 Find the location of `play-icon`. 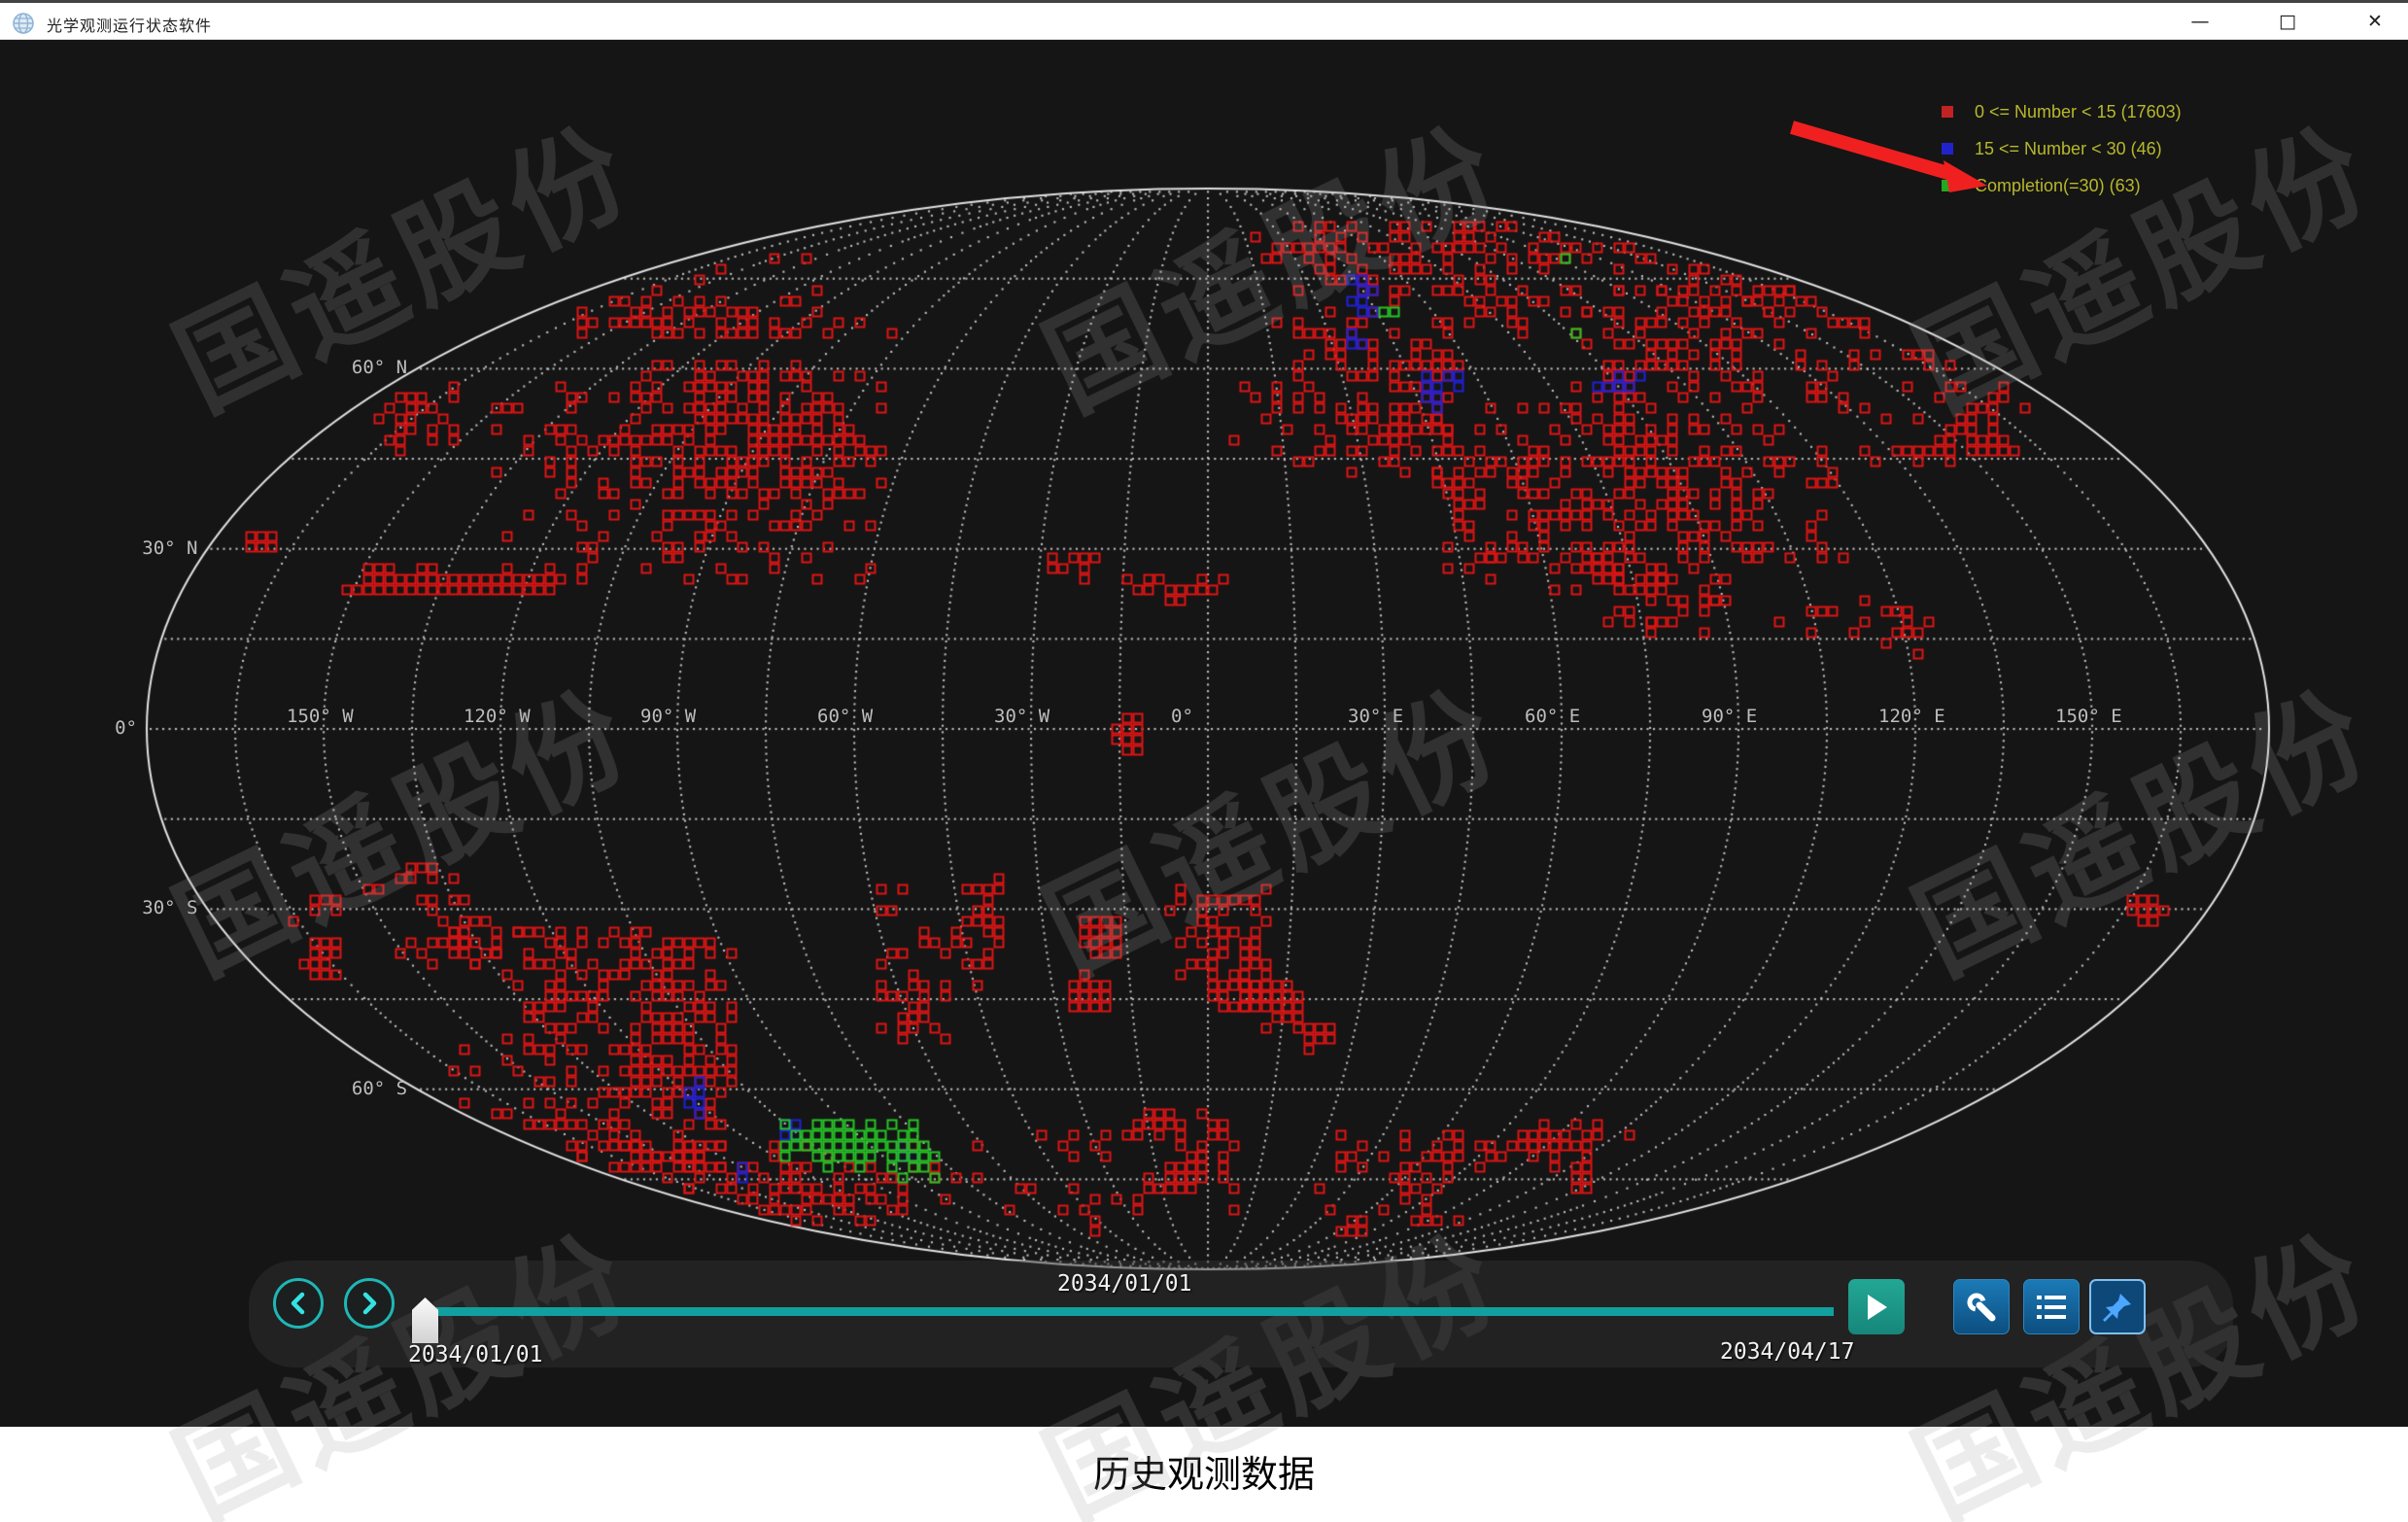

play-icon is located at coordinates (1877, 1307).